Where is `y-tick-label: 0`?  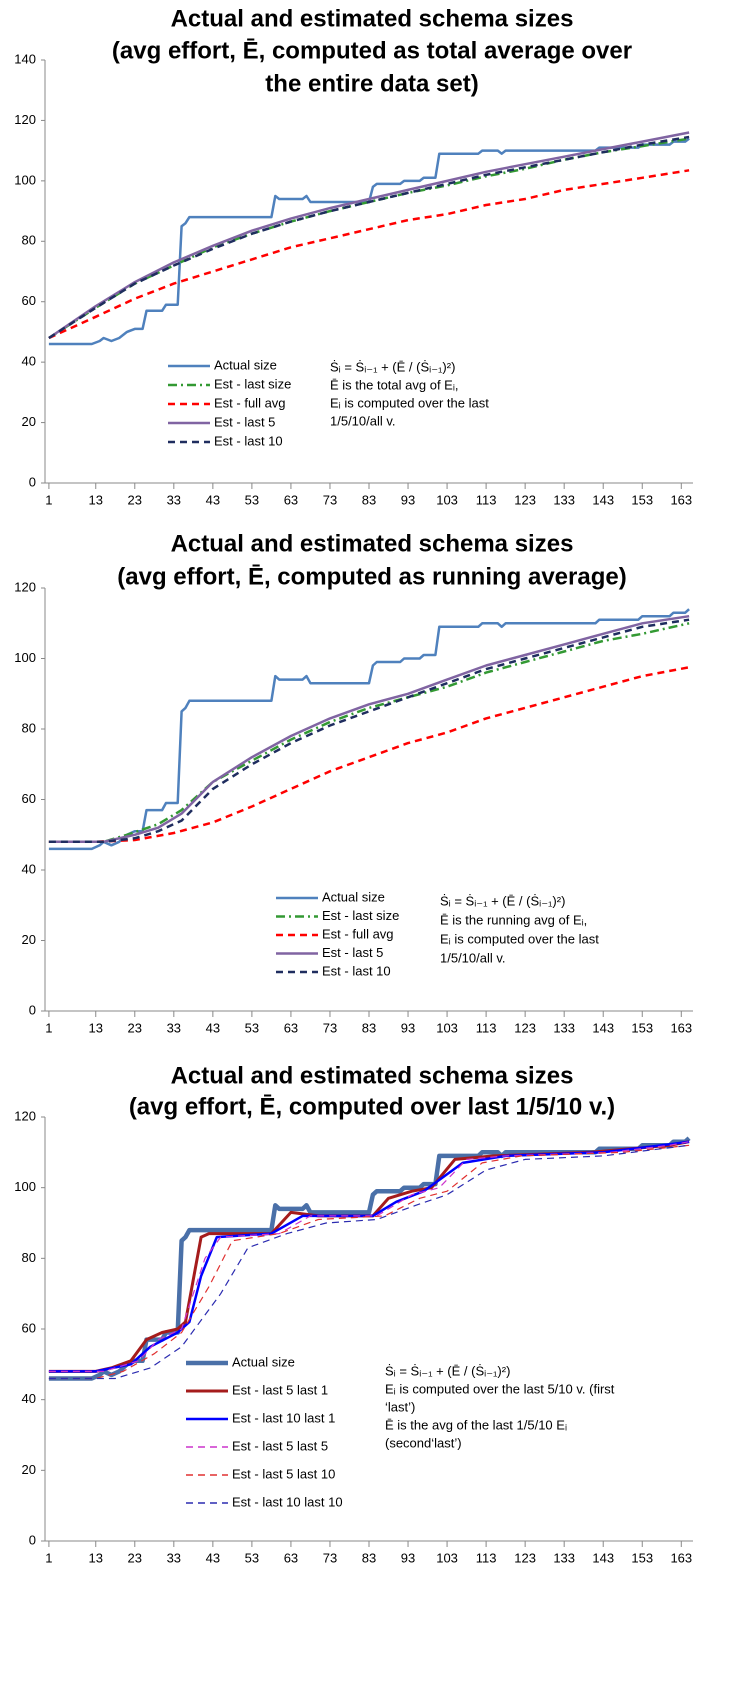 y-tick-label: 0 is located at coordinates (32, 1009).